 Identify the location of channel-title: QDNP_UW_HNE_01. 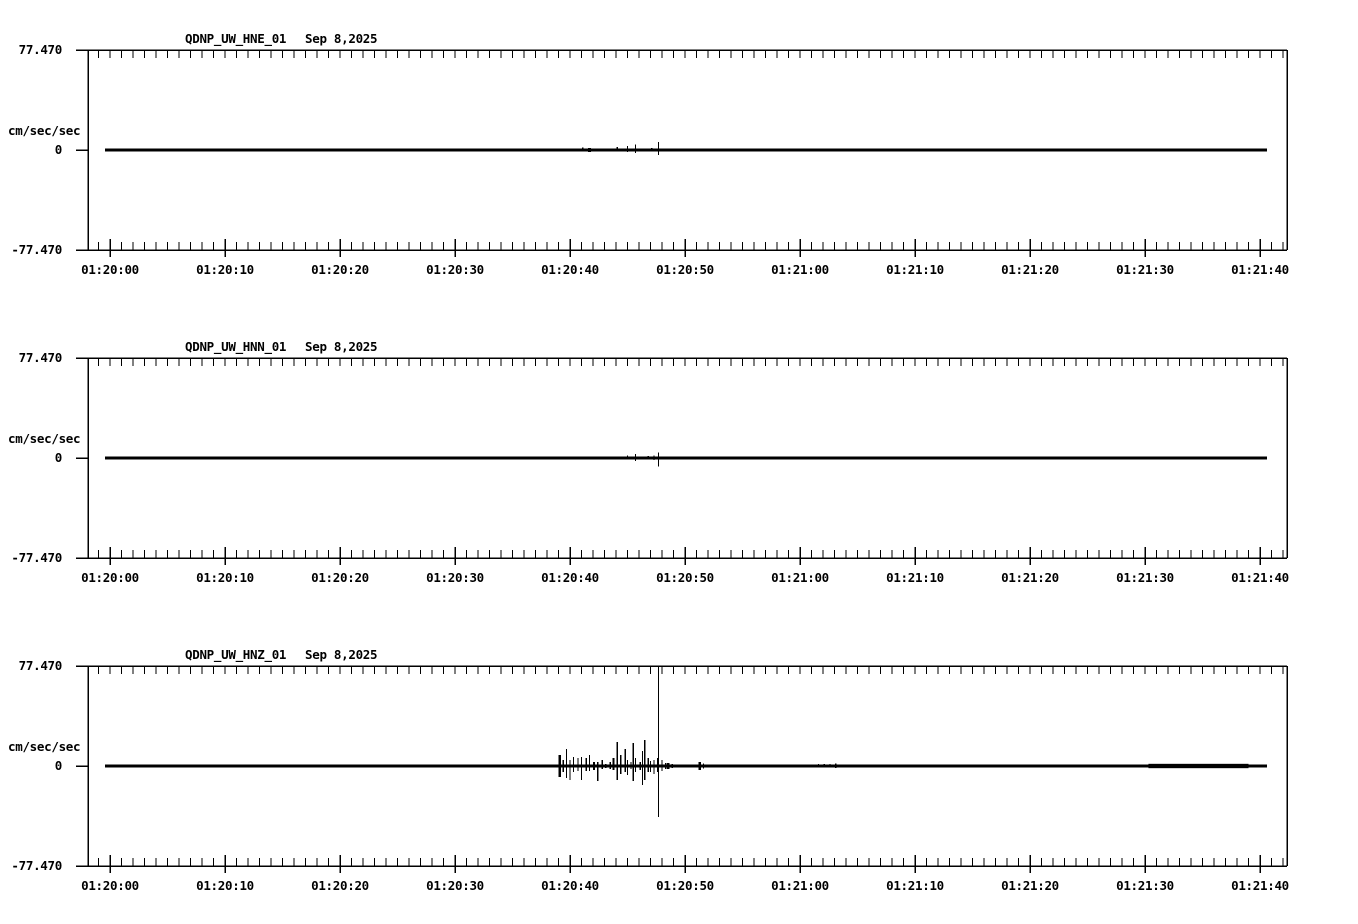
(236, 38).